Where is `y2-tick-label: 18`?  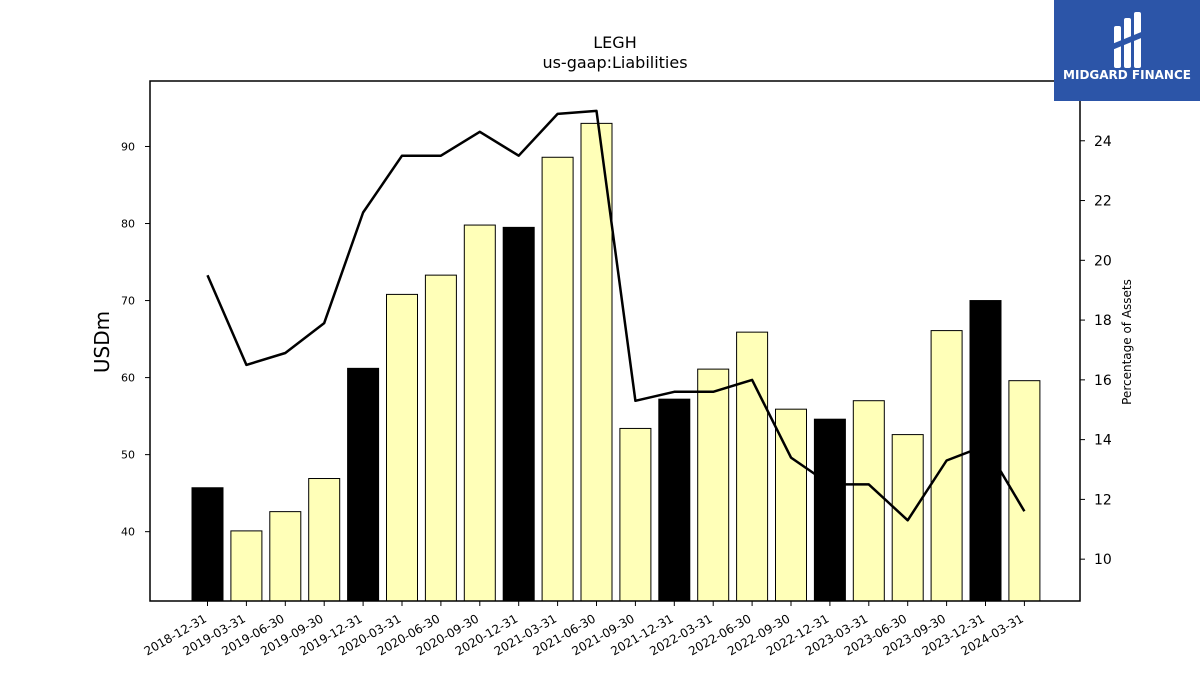 y2-tick-label: 18 is located at coordinates (1103, 321).